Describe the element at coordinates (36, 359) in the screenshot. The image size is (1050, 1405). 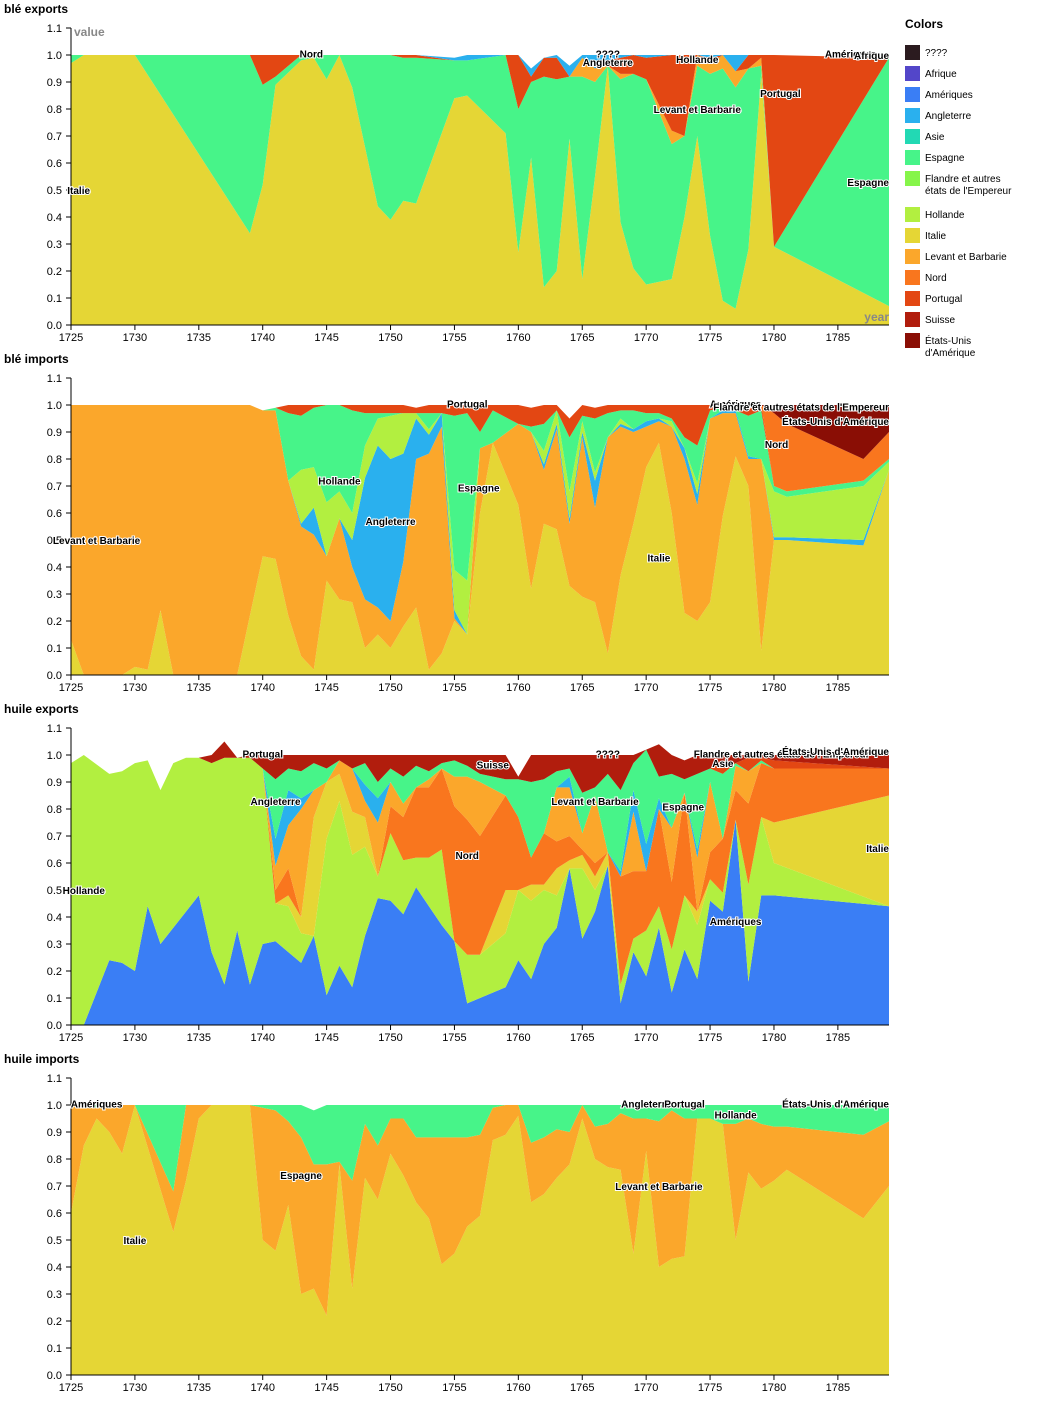
I see `chart-title: blé imports` at that location.